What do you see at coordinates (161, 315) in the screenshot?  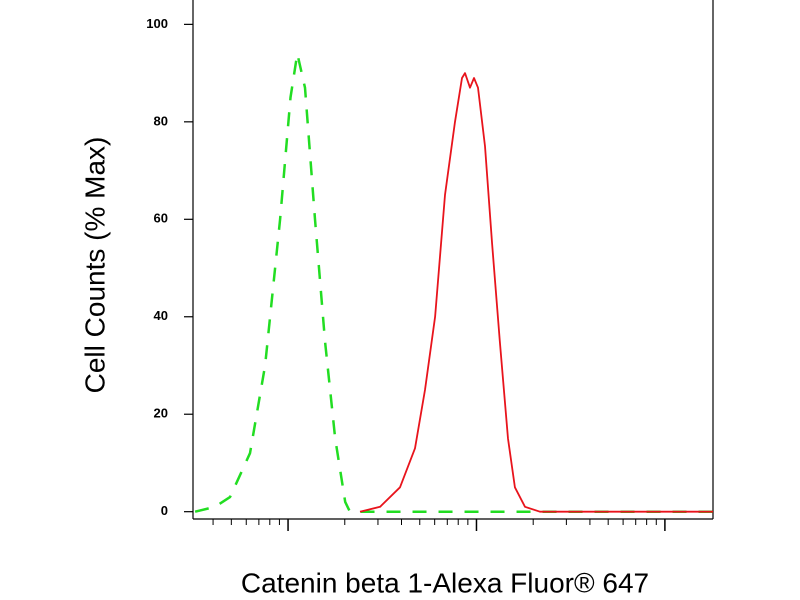 I see `y-tick-label: 40` at bounding box center [161, 315].